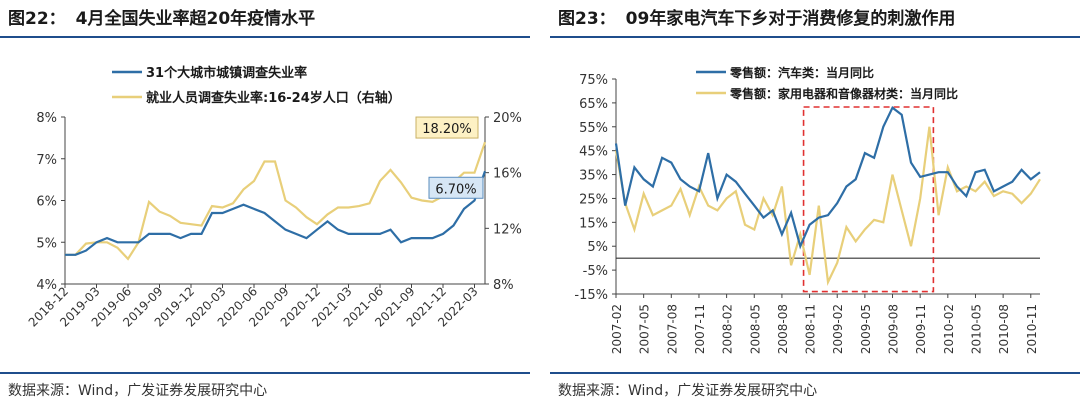 The width and height of the screenshot is (1080, 414). I want to click on x-tick-label: 2007-08, so click(672, 329).